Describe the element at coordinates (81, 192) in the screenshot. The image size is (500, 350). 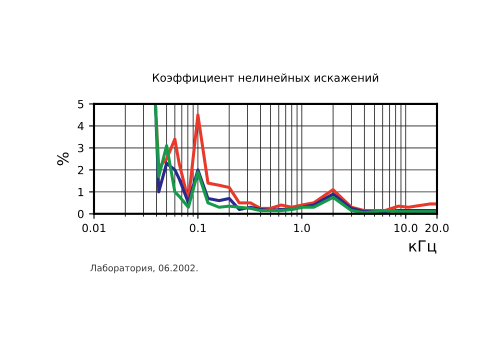
I see `y-tick-label: 1` at that location.